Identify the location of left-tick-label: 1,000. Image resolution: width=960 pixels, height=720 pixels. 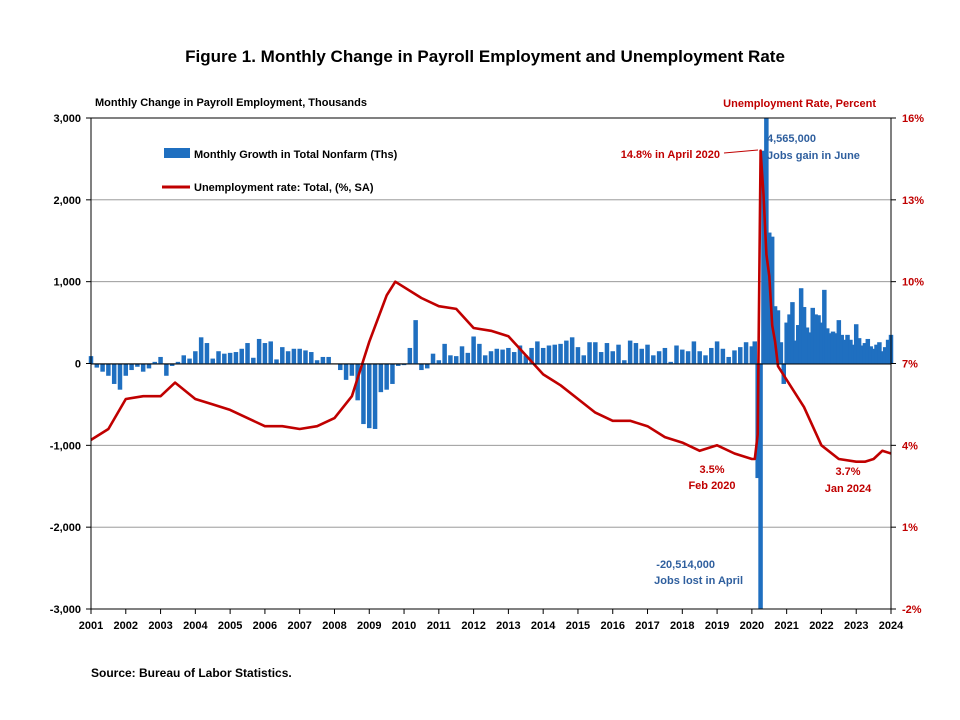
(67, 283).